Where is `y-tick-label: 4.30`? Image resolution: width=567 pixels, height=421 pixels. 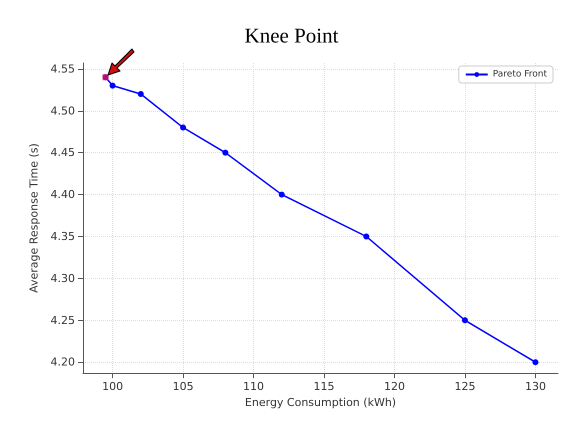
y-tick-label: 4.30 is located at coordinates (62, 278).